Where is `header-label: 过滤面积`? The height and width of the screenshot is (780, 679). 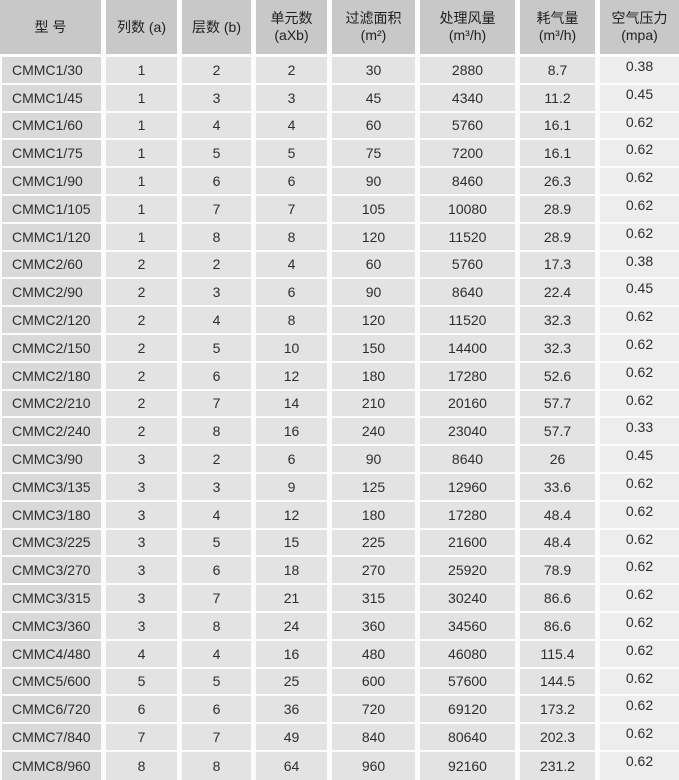 header-label: 过滤面积 is located at coordinates (373, 18).